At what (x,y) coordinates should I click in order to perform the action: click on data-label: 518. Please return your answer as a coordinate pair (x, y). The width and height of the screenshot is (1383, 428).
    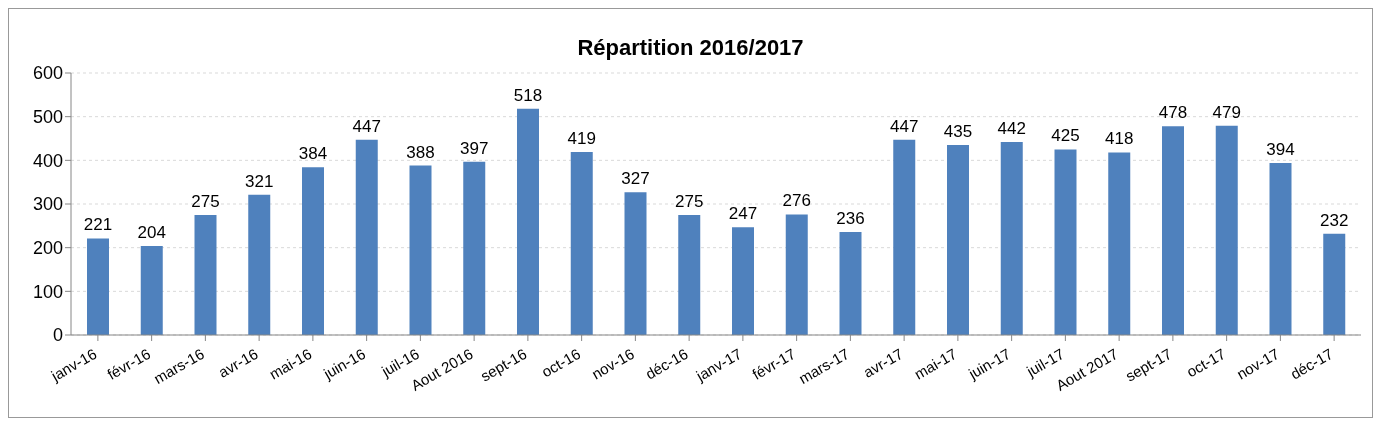
    Looking at the image, I should click on (528, 95).